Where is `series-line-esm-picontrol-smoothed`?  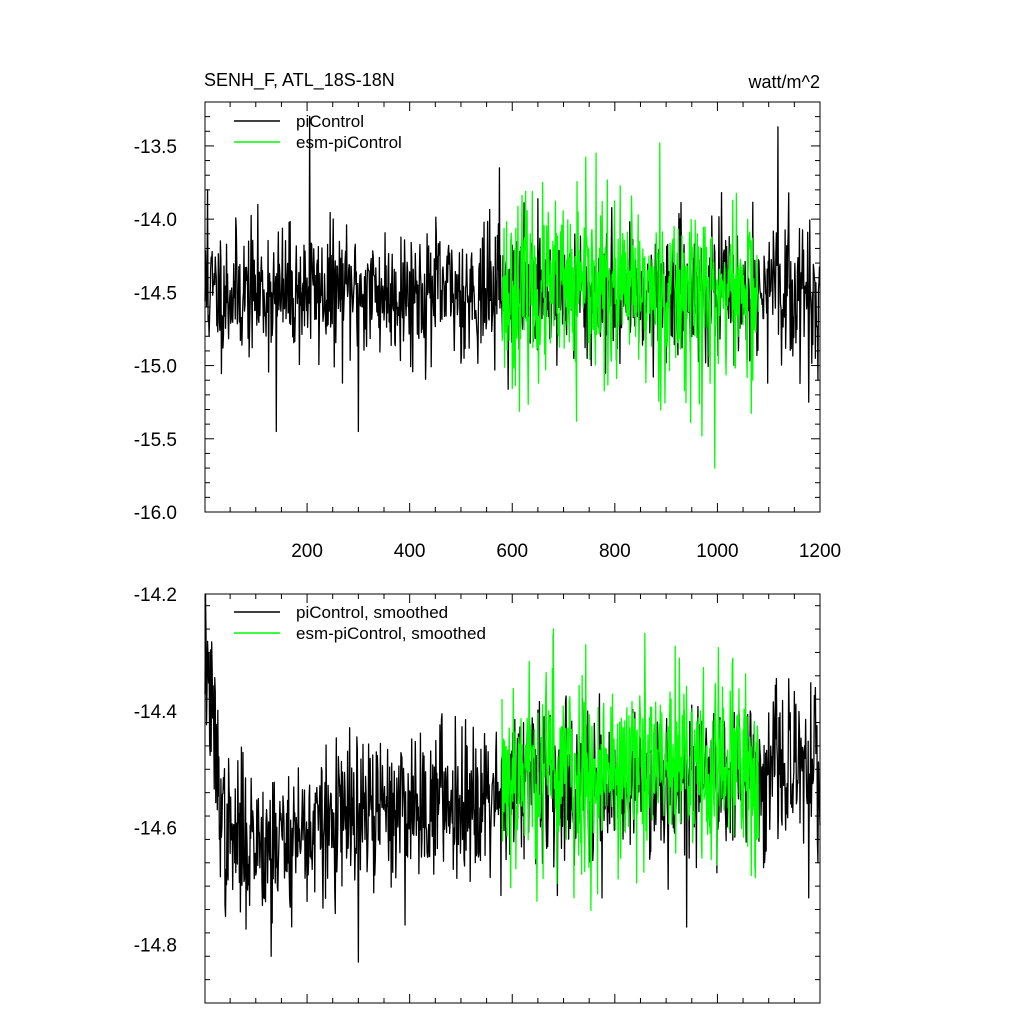
series-line-esm-picontrol-smoothed is located at coordinates (630, 769).